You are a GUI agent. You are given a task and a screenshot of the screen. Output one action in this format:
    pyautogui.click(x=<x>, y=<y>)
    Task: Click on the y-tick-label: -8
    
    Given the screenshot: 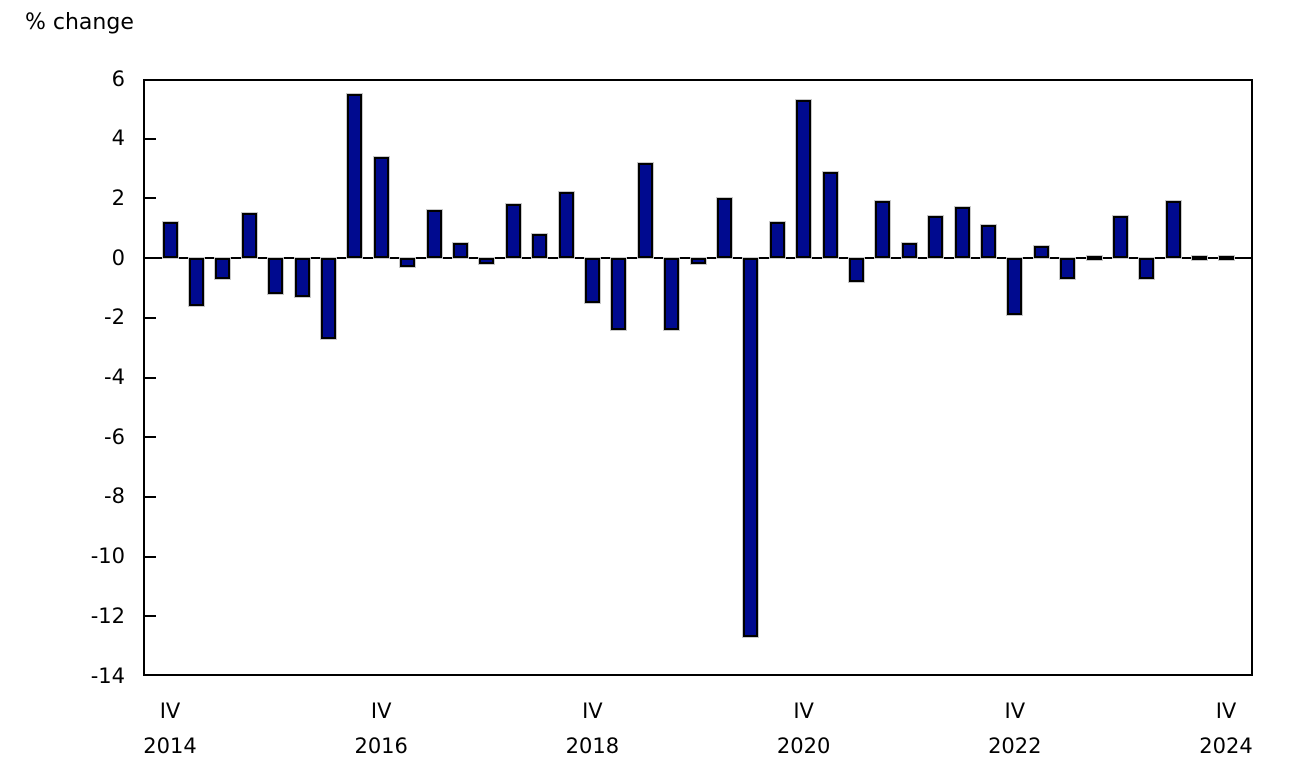 What is the action you would take?
    pyautogui.click(x=114, y=496)
    